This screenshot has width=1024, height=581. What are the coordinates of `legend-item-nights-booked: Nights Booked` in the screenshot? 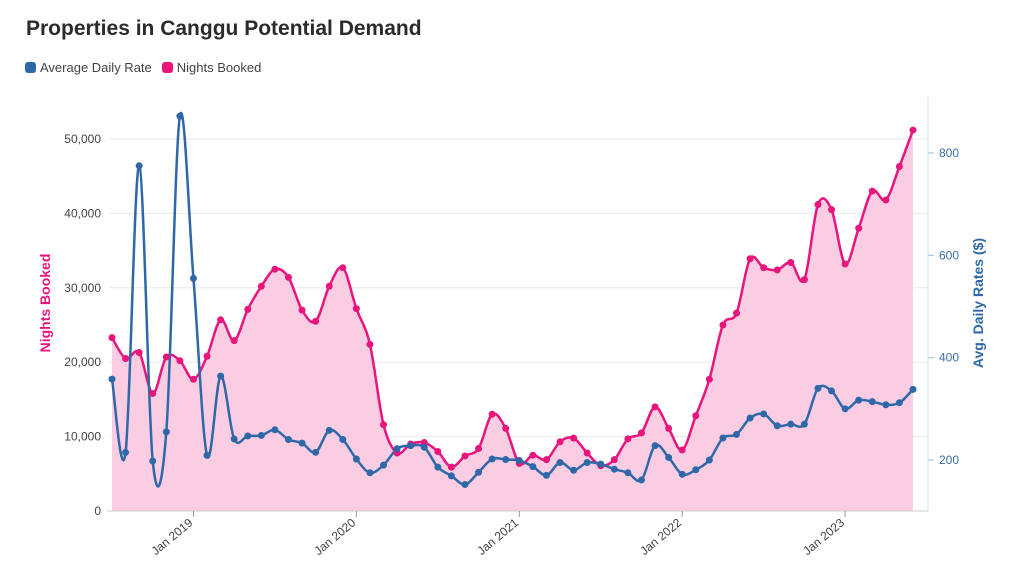 It's located at (211, 67).